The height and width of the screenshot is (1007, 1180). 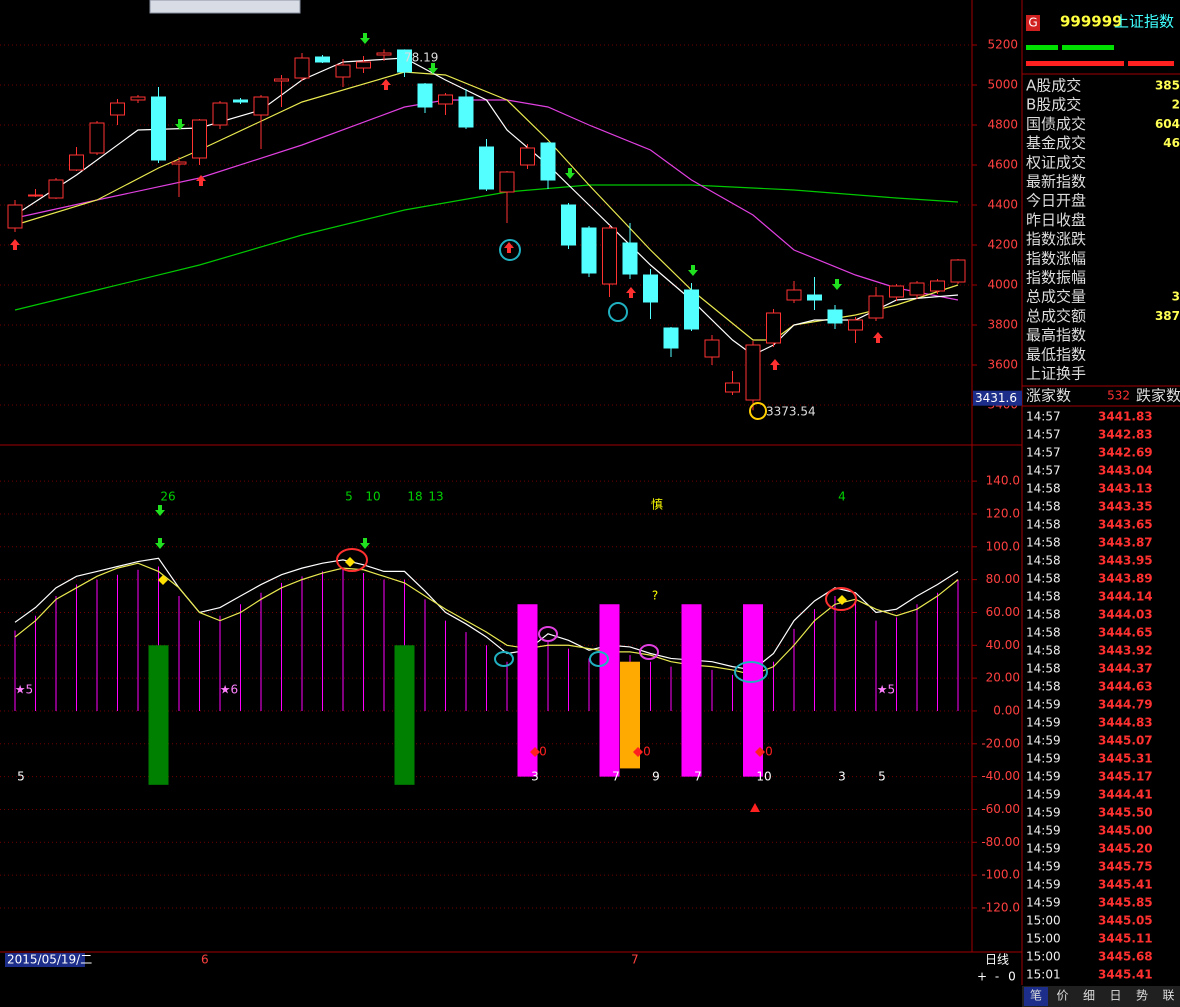 I want to click on tab-bar, so click(x=1101, y=996).